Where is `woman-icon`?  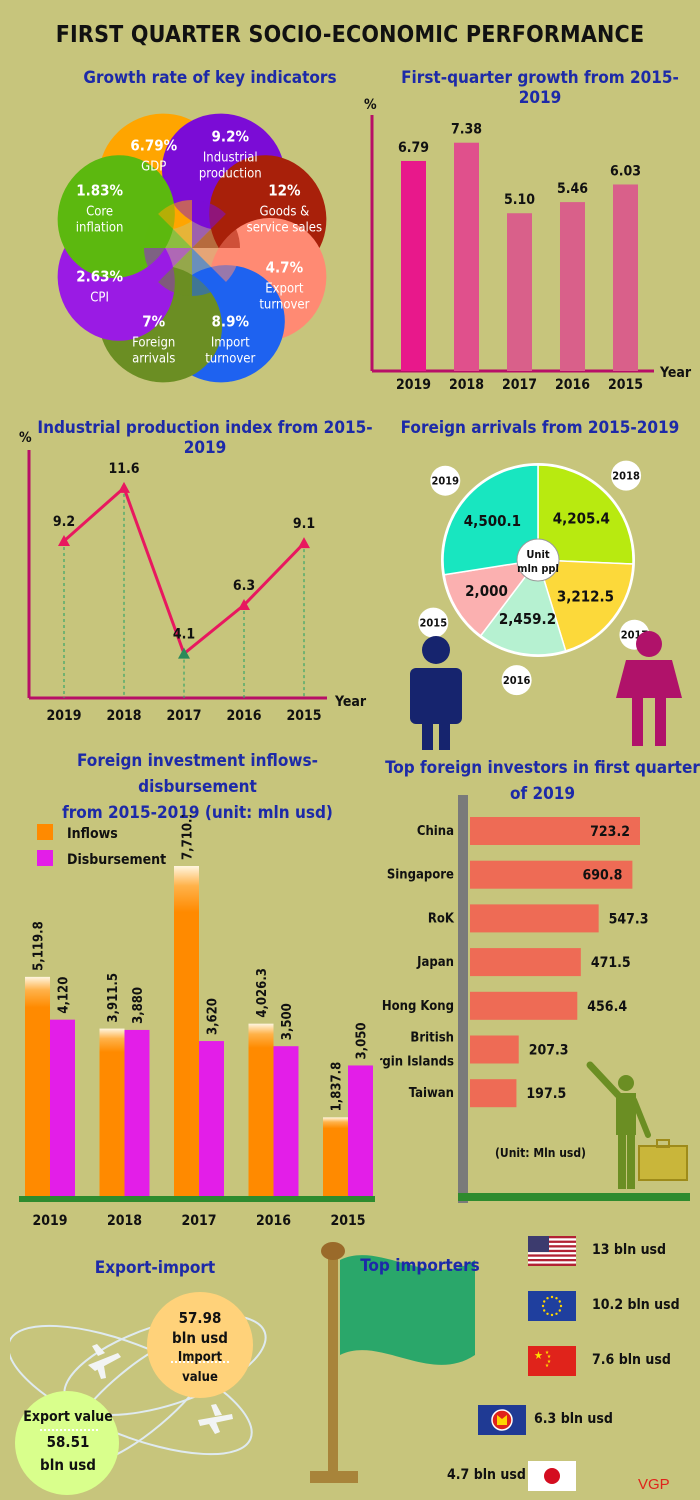 woman-icon is located at coordinates (649, 688).